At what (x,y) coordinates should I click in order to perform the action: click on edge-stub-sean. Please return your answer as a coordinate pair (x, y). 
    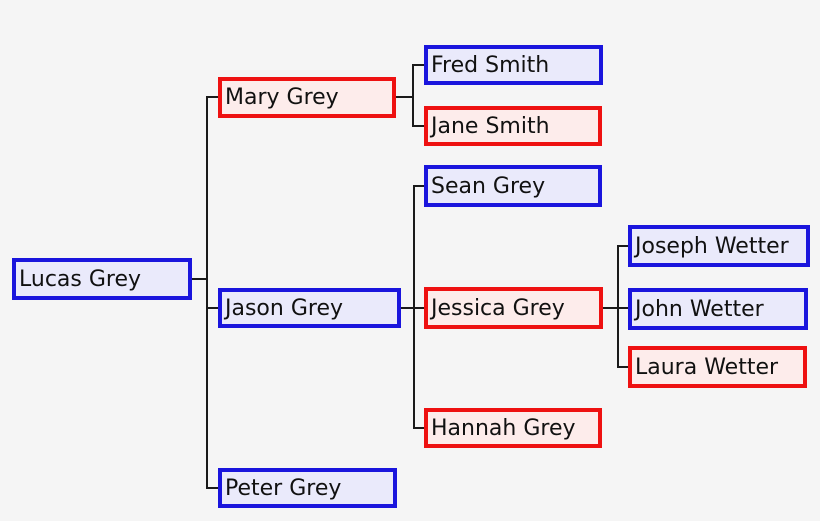
    Looking at the image, I should click on (418, 186).